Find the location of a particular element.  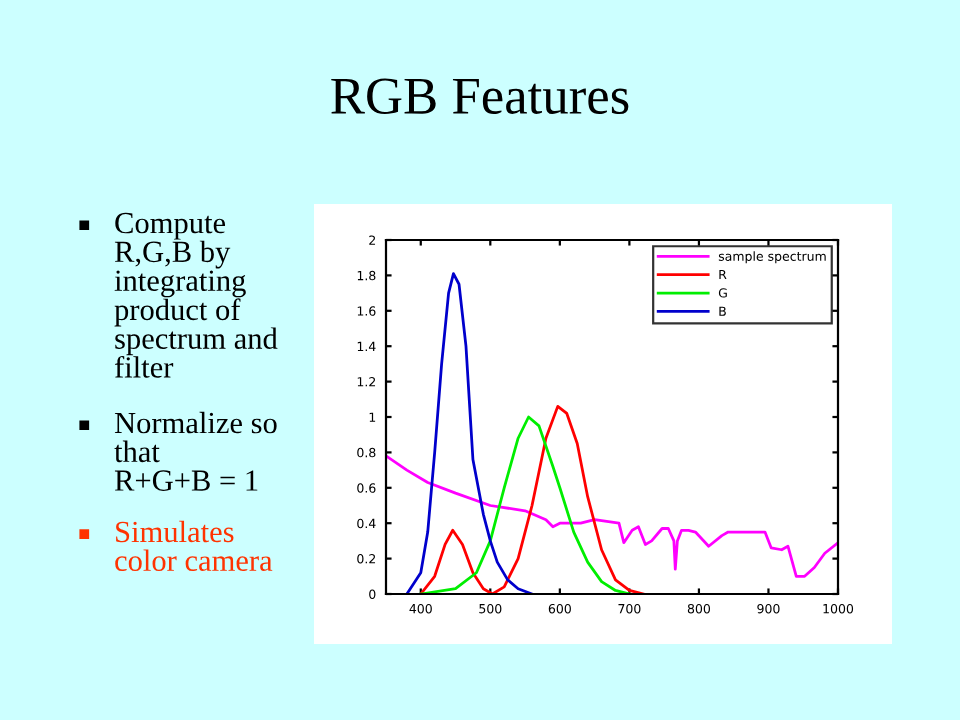

text: Normalize so that R+G+B = 1 is located at coordinates (195, 451).